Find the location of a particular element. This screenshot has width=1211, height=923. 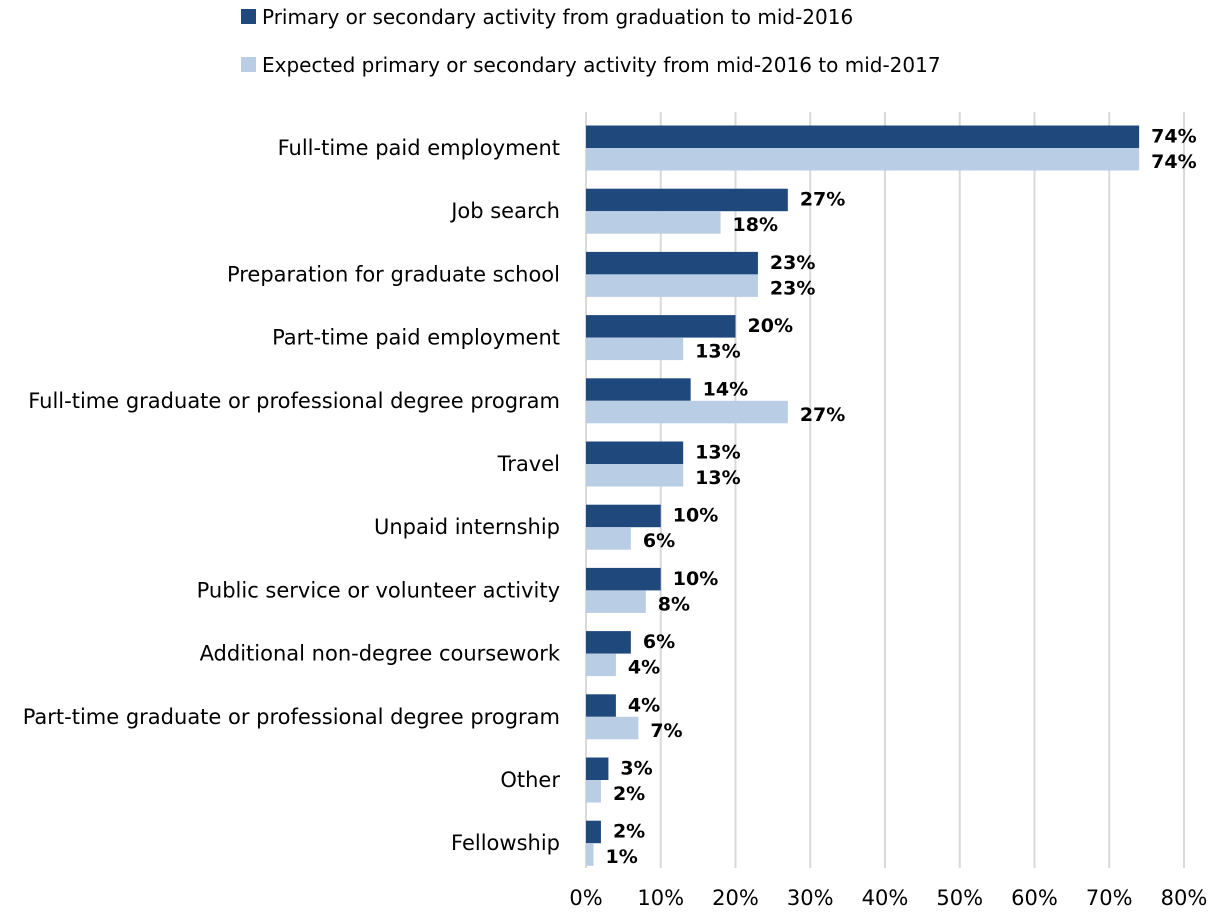

x-tick-label: 80% is located at coordinates (1184, 898).